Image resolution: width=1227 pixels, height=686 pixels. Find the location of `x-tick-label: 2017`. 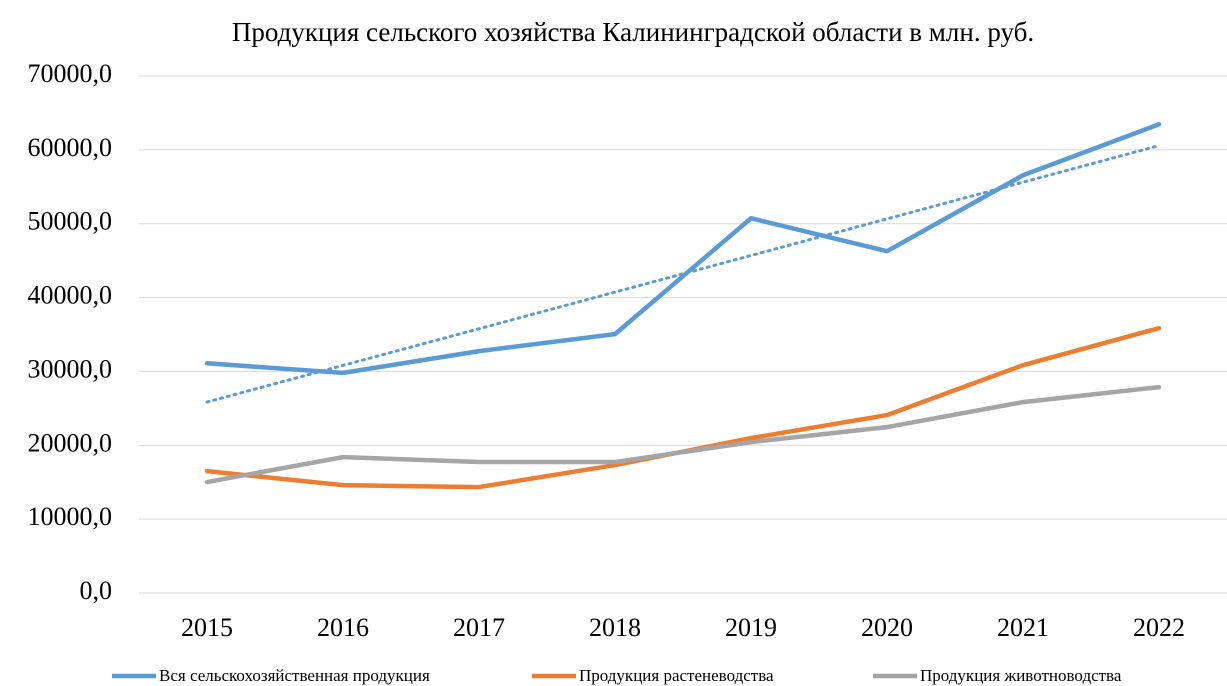

x-tick-label: 2017 is located at coordinates (479, 627).